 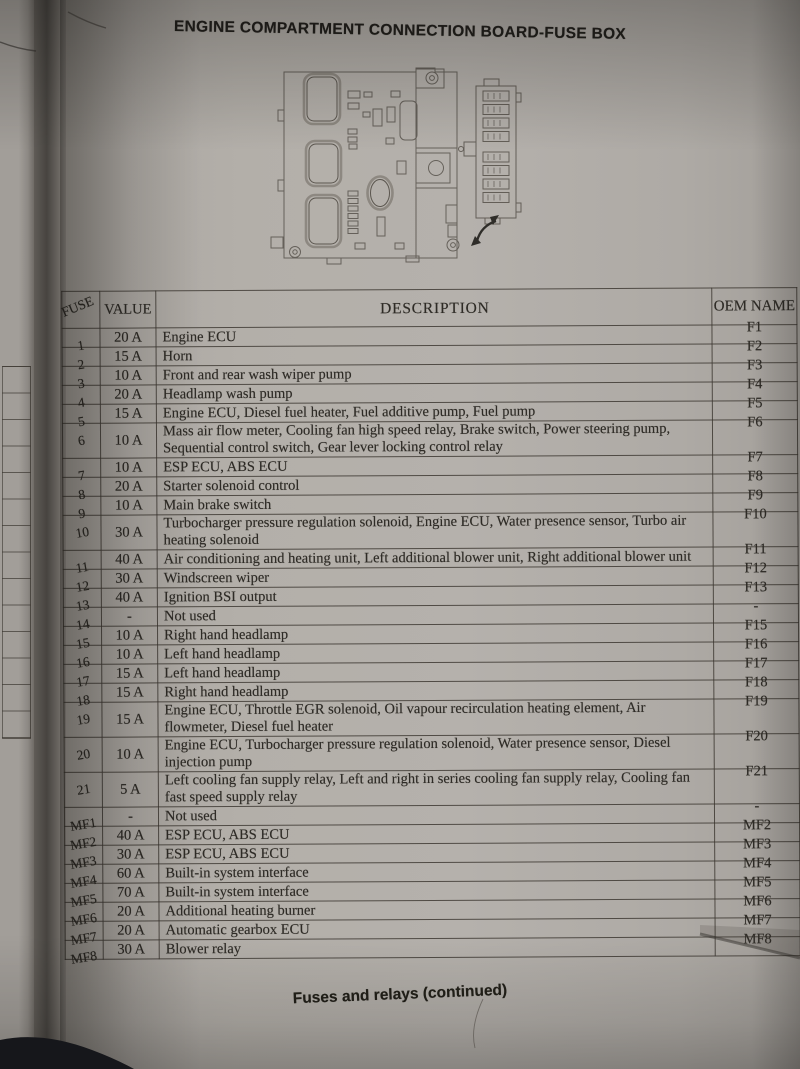 I want to click on oem-name: F19, so click(x=756, y=701).